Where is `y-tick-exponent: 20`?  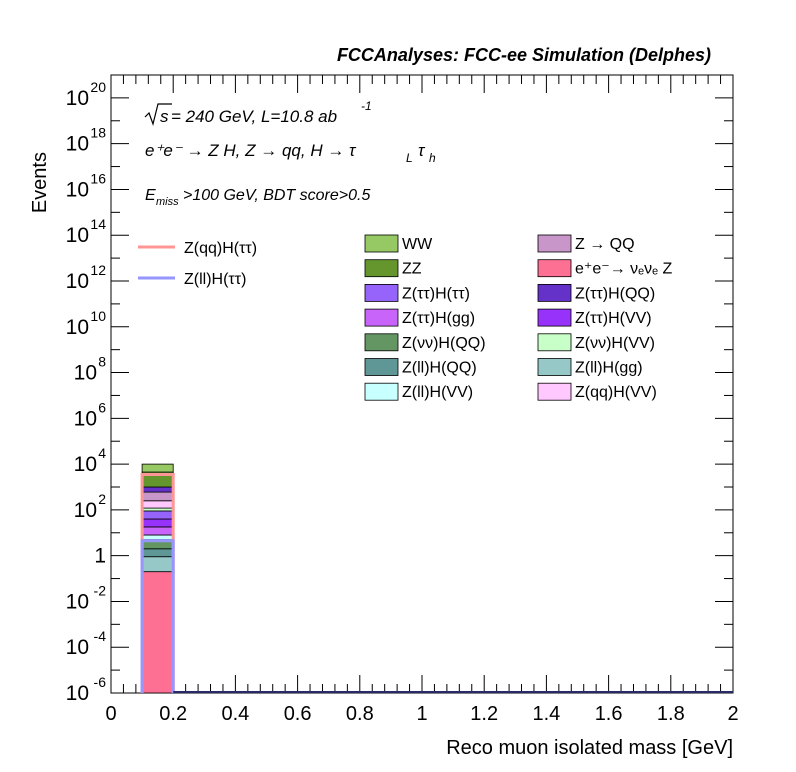
y-tick-exponent: 20 is located at coordinates (98, 87).